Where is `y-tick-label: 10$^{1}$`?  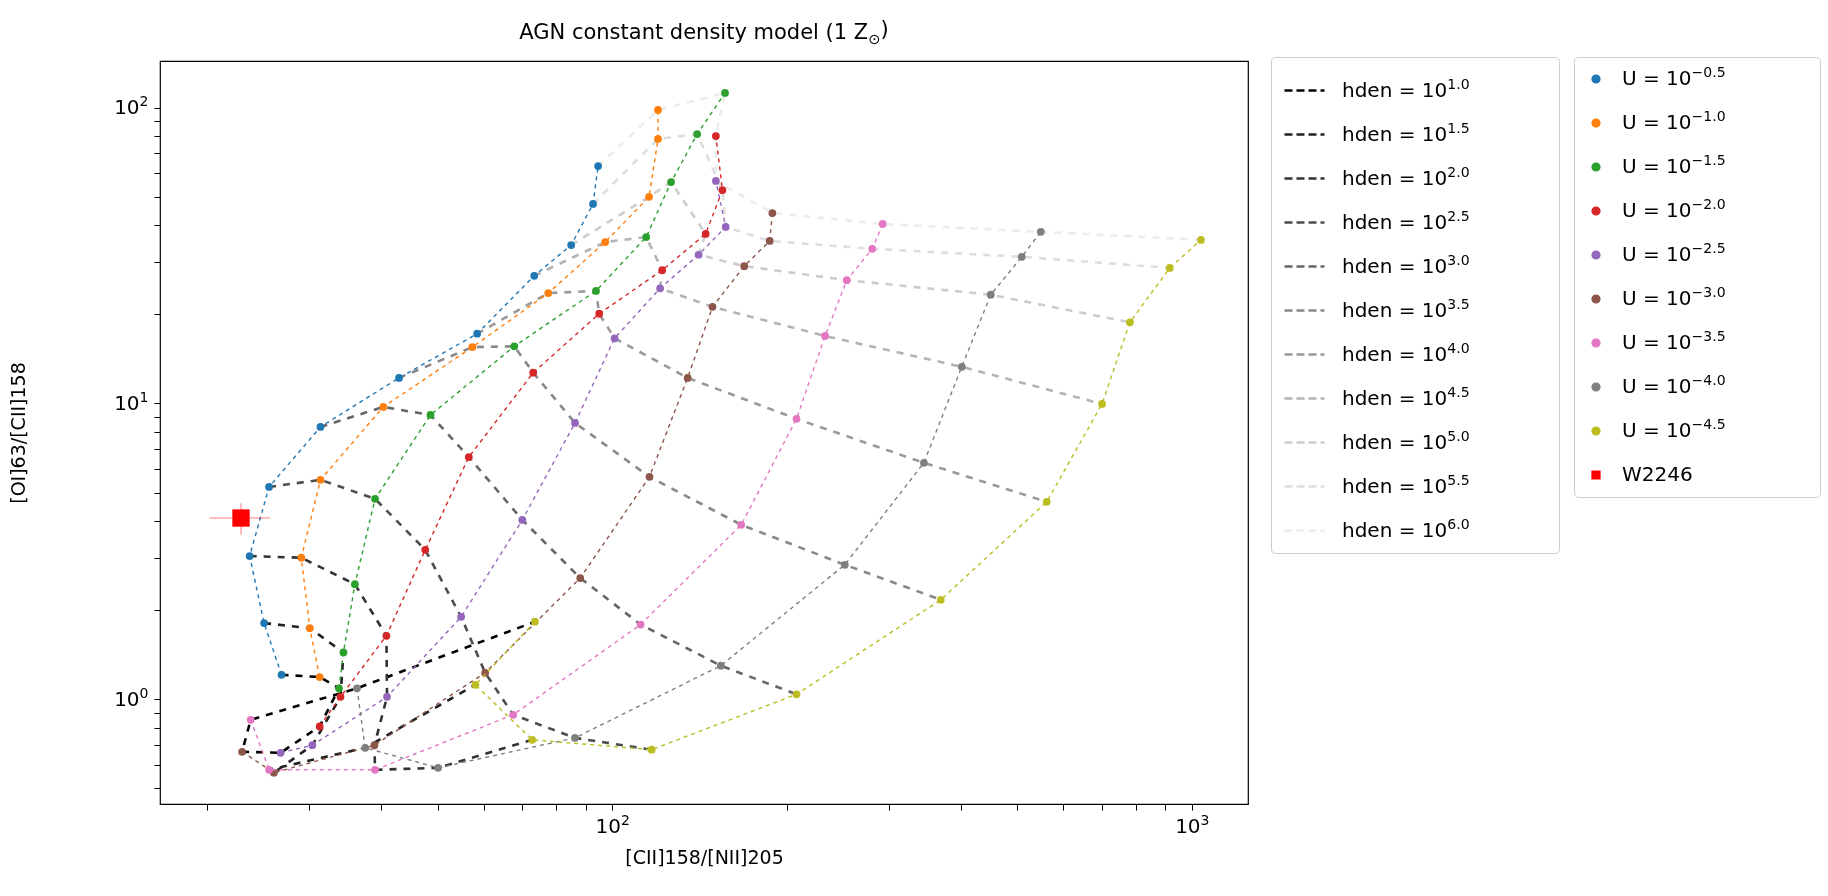 y-tick-label: 10$^{1}$ is located at coordinates (131, 402).